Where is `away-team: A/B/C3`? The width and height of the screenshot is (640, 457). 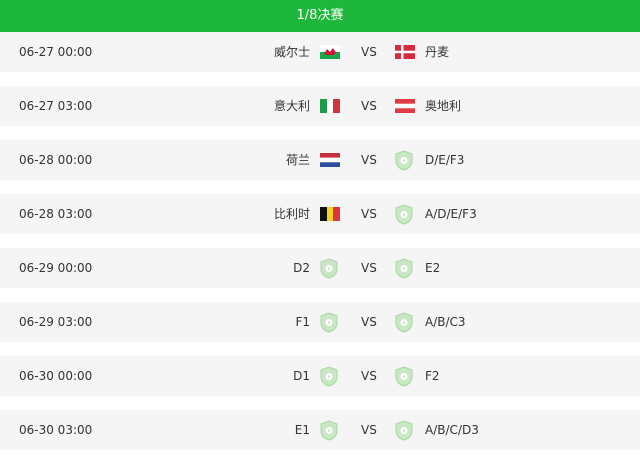
away-team: A/B/C3 is located at coordinates (445, 322).